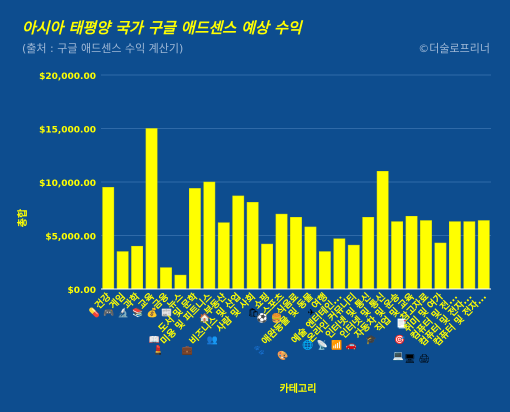  What do you see at coordinates (262, 318) in the screenshot?
I see `category-icon: ⚽` at bounding box center [262, 318].